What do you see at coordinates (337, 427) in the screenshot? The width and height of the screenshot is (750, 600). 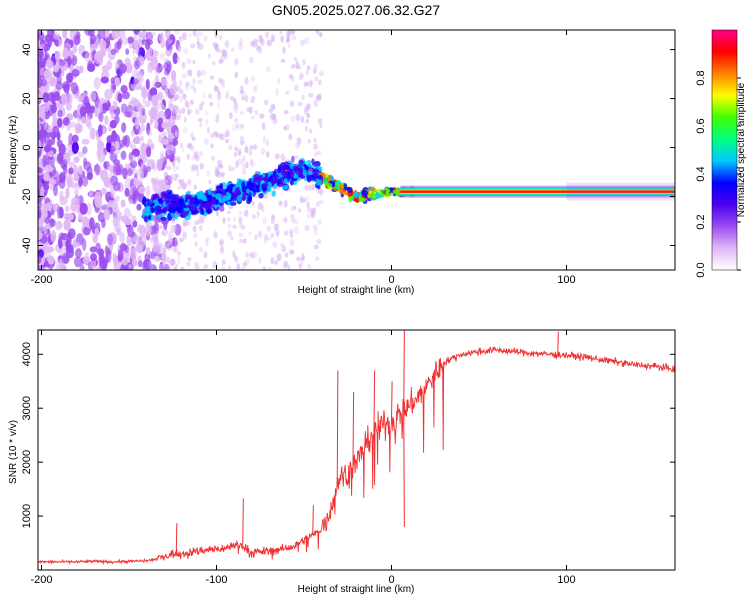 I see `snr-spike` at bounding box center [337, 427].